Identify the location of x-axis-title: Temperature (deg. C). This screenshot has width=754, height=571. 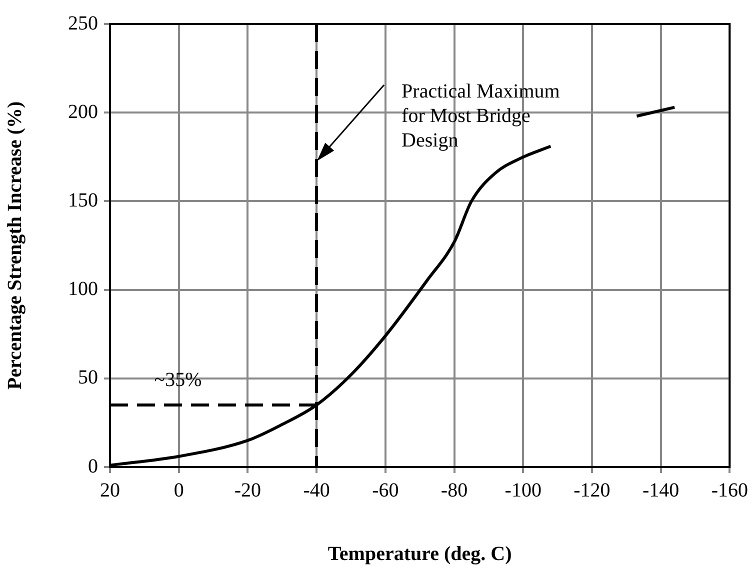
(420, 554).